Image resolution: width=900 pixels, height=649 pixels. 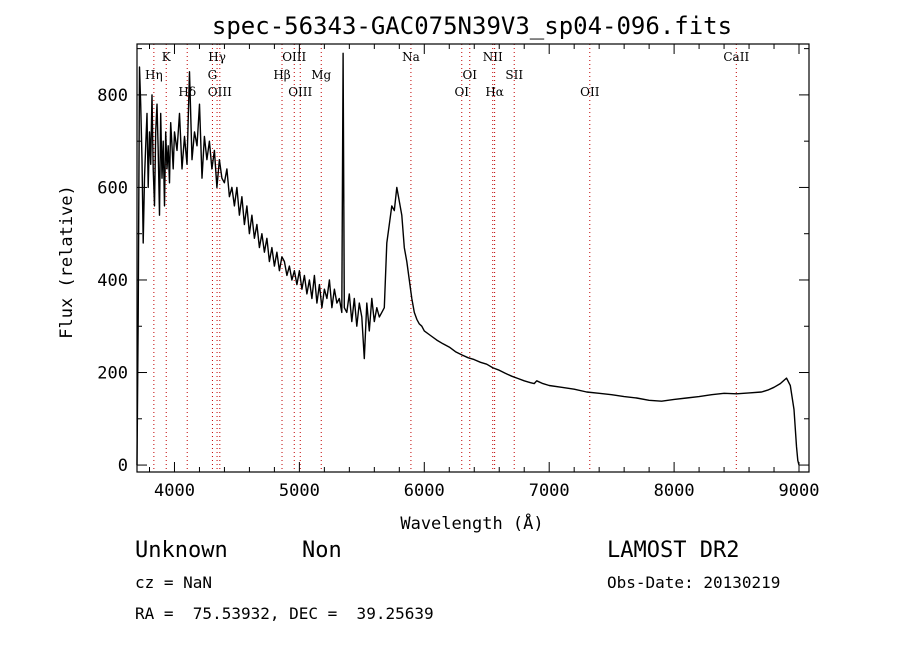 What do you see at coordinates (674, 491) in the screenshot?
I see `x-tick-label: 8000` at bounding box center [674, 491].